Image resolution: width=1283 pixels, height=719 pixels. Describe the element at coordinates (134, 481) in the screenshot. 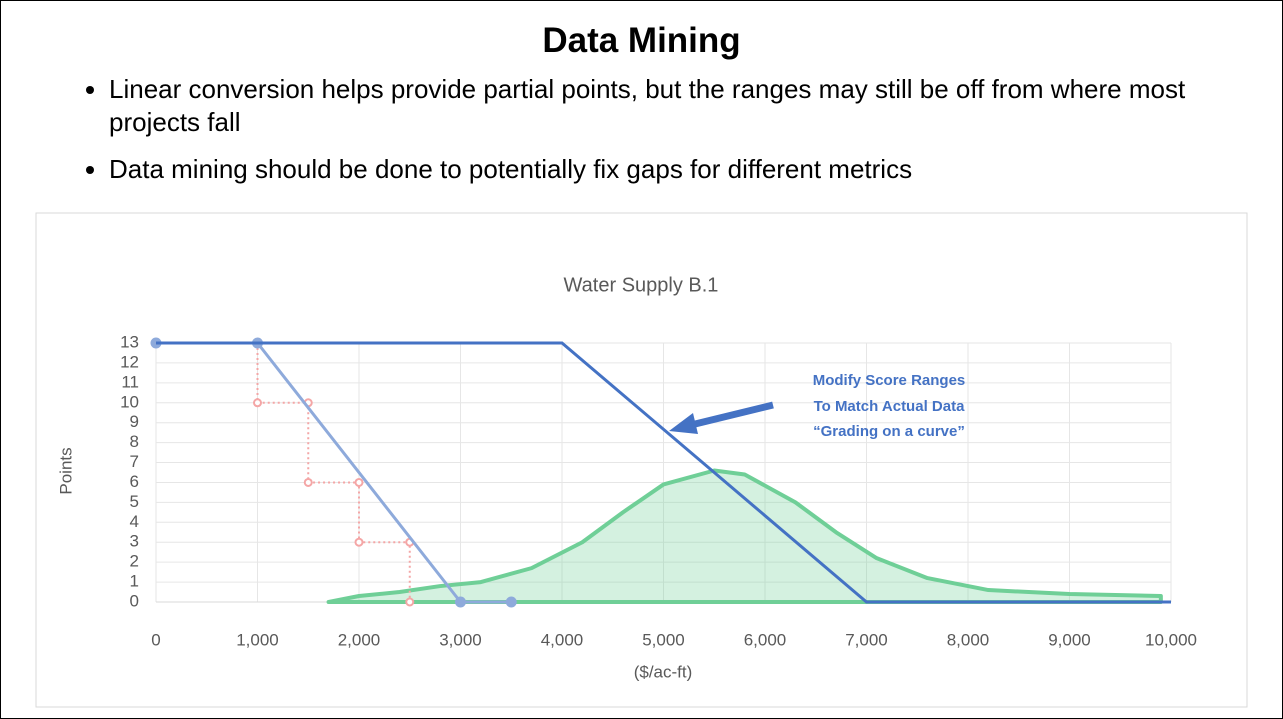

I see `y-tick-label: 6` at that location.